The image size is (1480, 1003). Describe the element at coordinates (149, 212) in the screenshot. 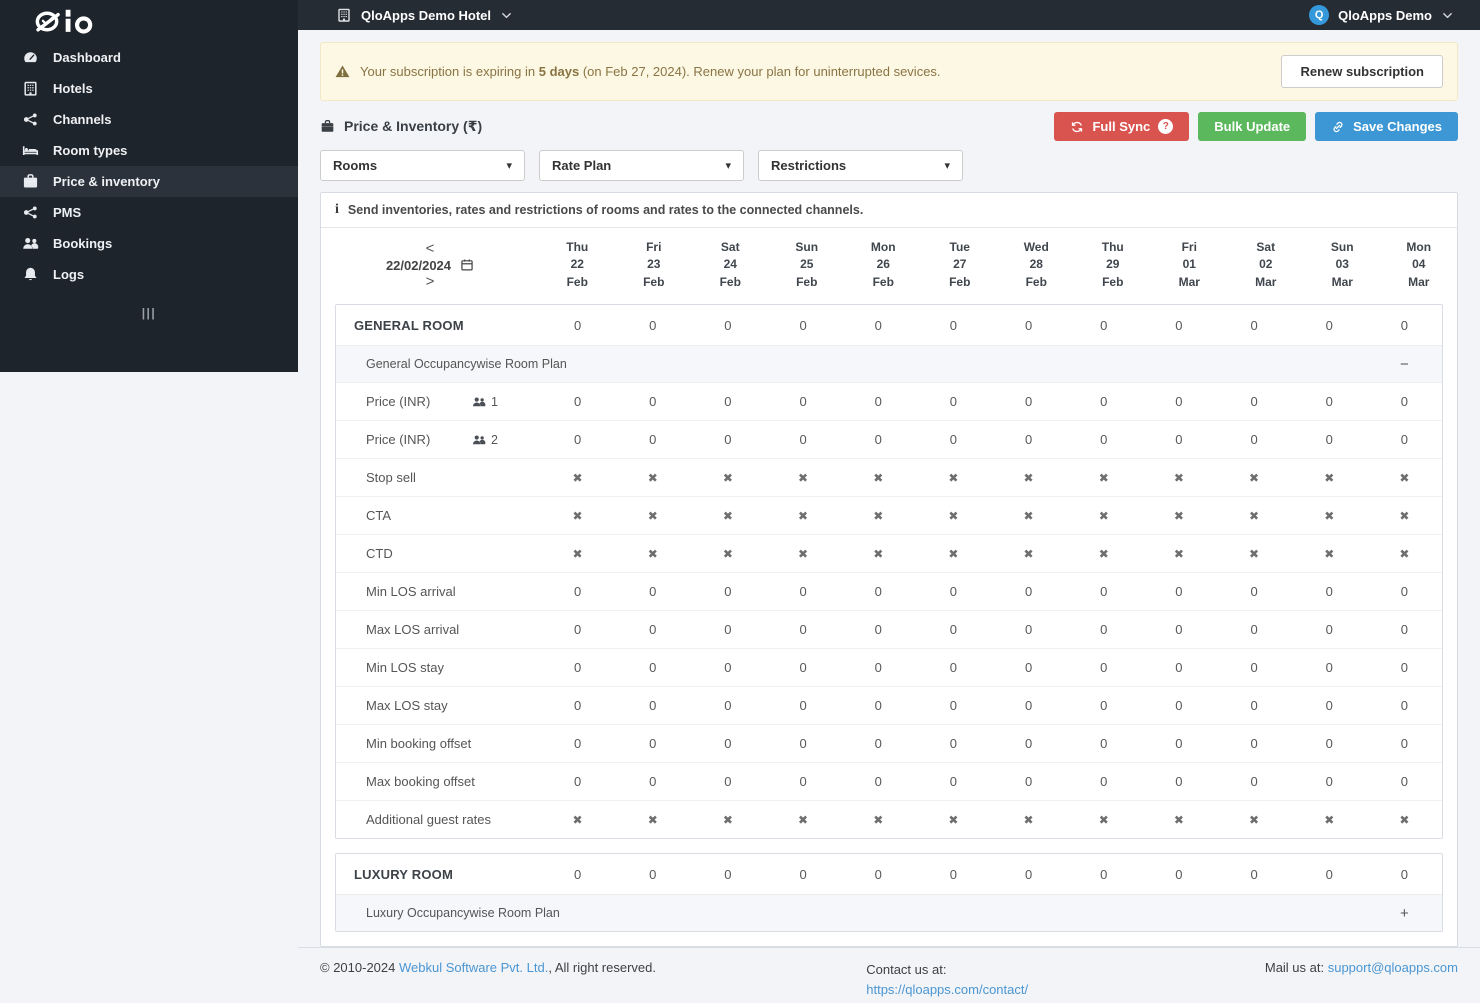

I see `sidebar-item-pms: PMS` at that location.